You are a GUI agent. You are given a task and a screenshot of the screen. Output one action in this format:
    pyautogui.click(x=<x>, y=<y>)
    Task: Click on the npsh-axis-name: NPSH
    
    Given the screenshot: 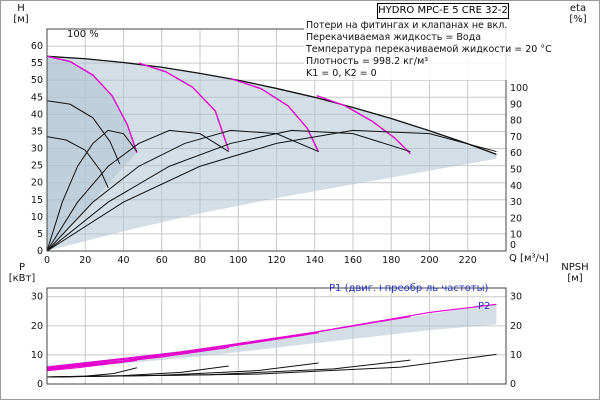 What is the action you would take?
    pyautogui.click(x=575, y=267)
    